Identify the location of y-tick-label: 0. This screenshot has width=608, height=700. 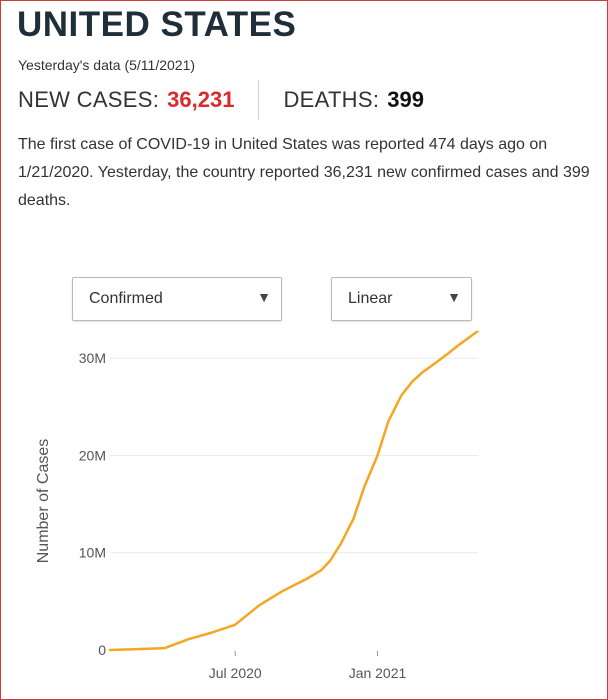
(102, 650).